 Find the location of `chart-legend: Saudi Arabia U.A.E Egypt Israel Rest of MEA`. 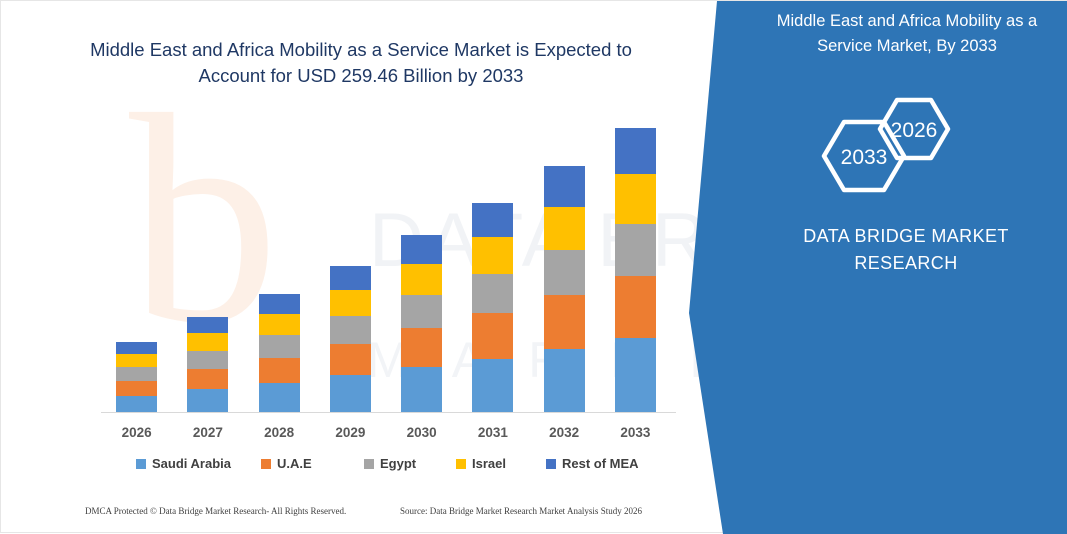

chart-legend: Saudi Arabia U.A.E Egypt Israel Rest of MEA is located at coordinates (386, 467).